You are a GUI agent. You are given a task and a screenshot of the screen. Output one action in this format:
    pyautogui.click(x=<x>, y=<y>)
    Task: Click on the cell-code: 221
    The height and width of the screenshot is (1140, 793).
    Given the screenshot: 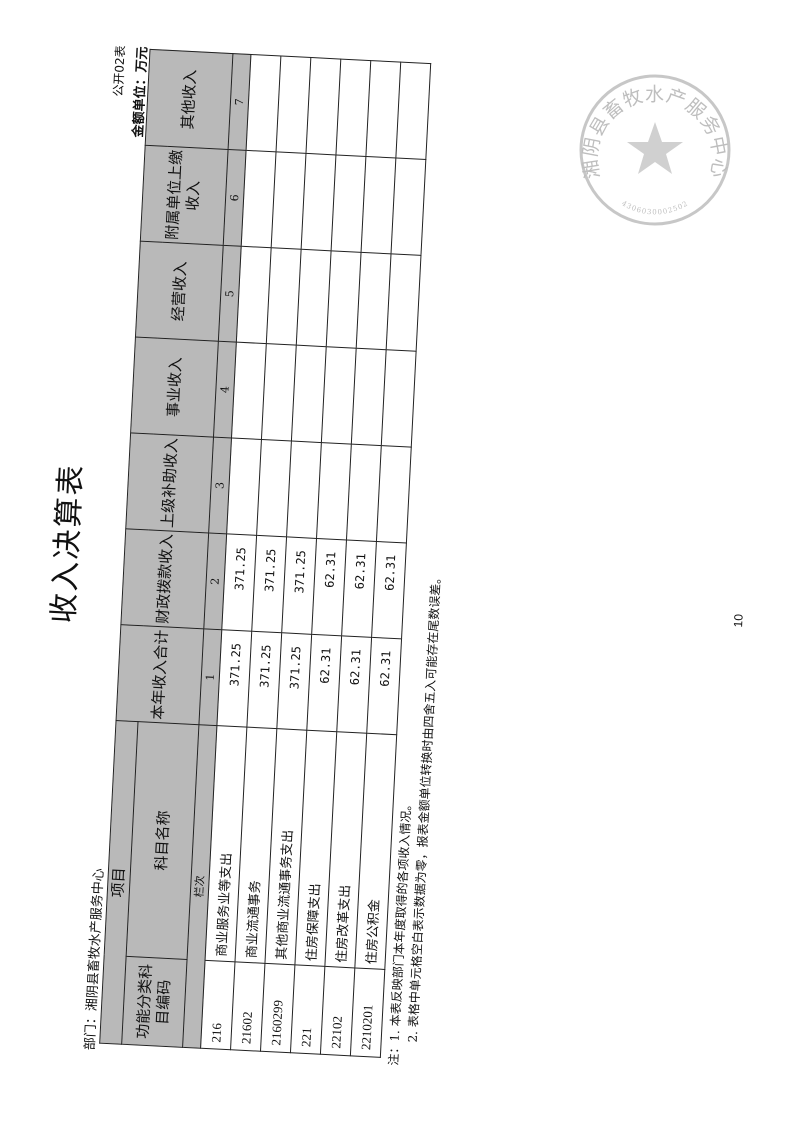 What is the action you would take?
    pyautogui.click(x=307, y=1009)
    